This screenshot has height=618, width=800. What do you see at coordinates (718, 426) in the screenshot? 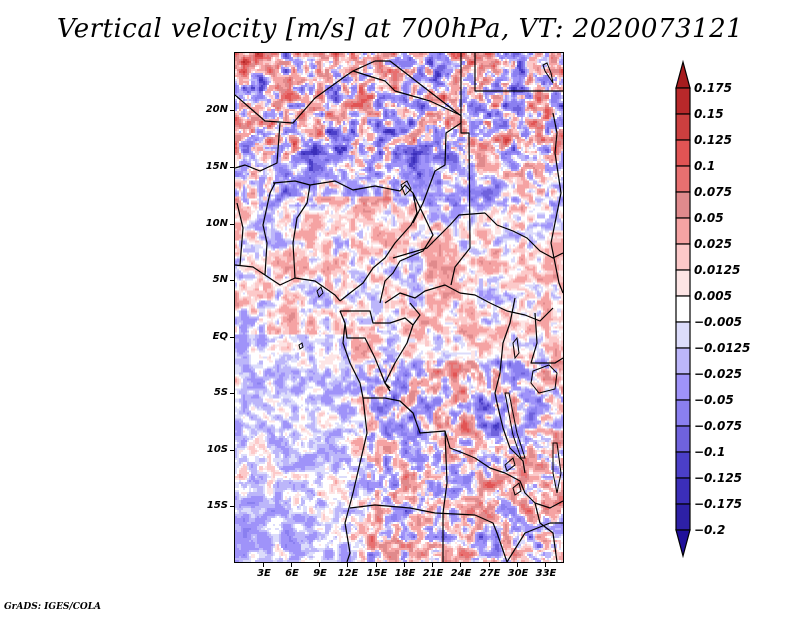
I see `colorbar-label: −0.075` at bounding box center [718, 426].